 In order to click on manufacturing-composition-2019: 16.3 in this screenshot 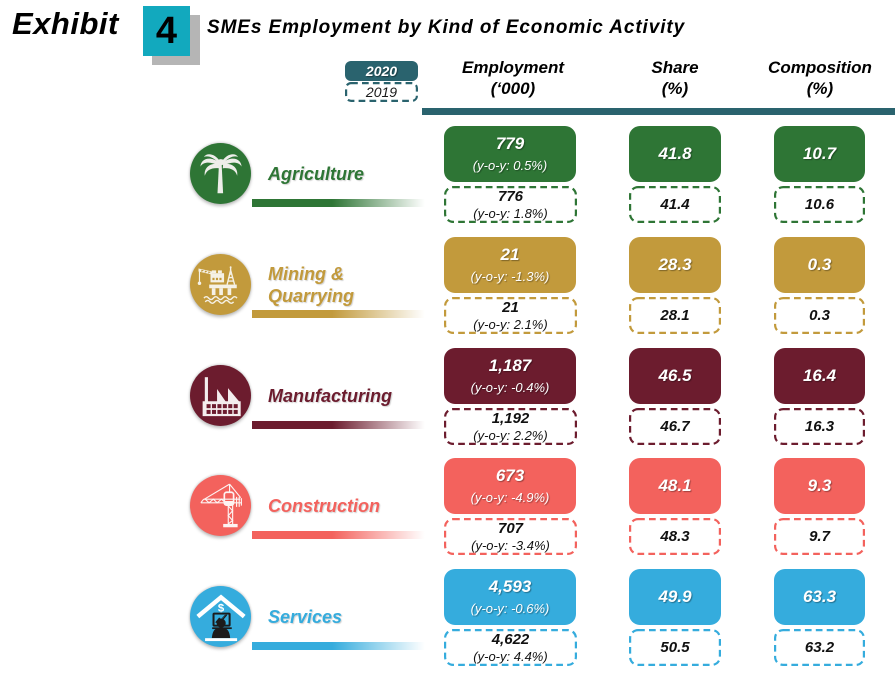, I will do `click(820, 426)`.